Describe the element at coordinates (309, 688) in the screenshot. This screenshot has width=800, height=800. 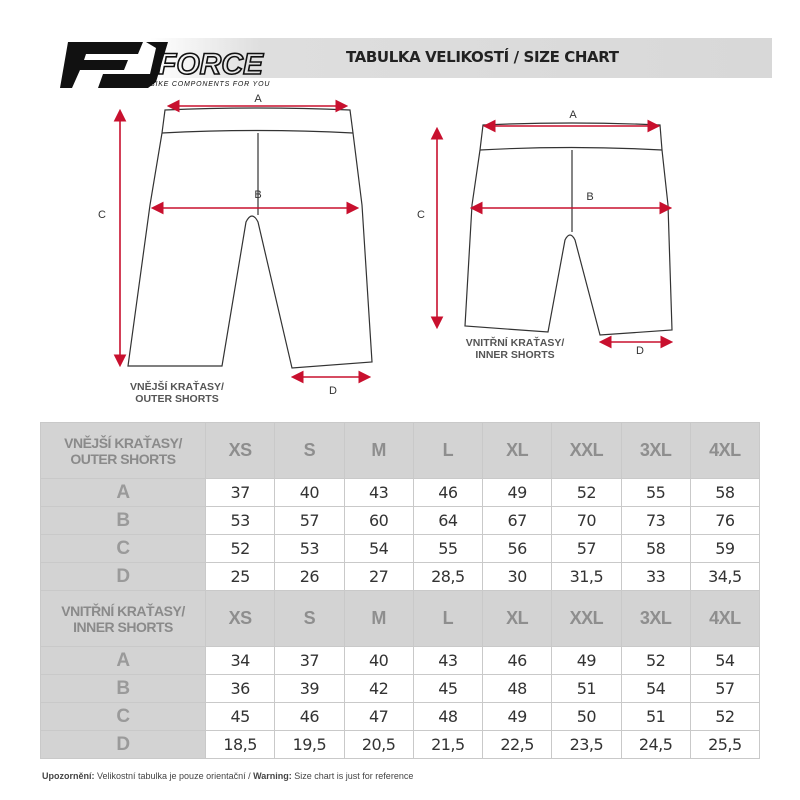
I see `table-cell: 39` at that location.